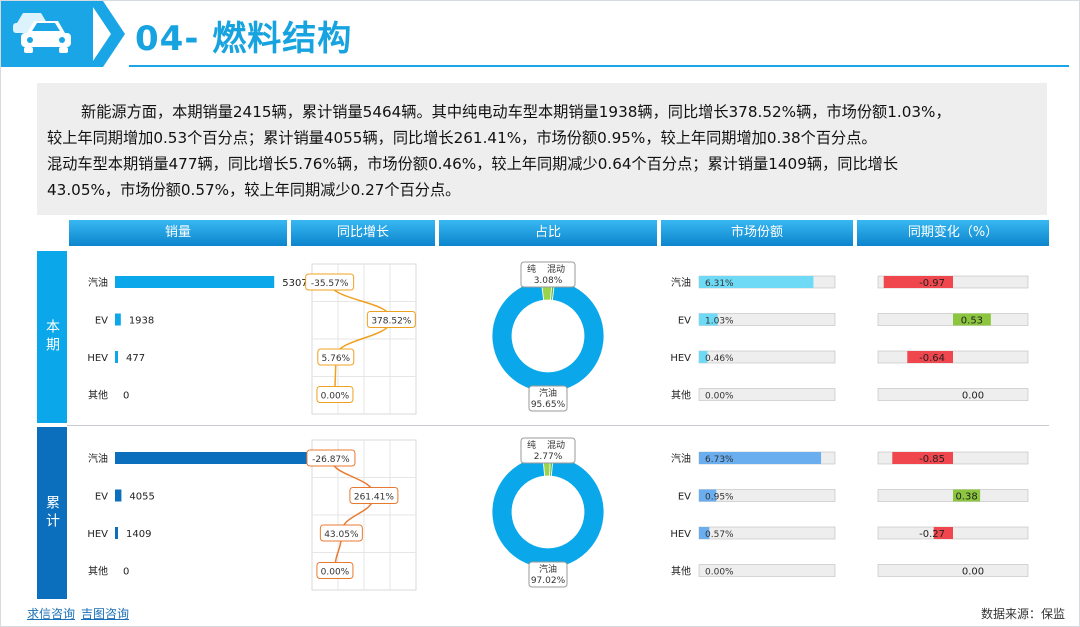 This screenshot has width=1080, height=627. Describe the element at coordinates (47, 34) in the screenshot. I see `car-badge` at that location.